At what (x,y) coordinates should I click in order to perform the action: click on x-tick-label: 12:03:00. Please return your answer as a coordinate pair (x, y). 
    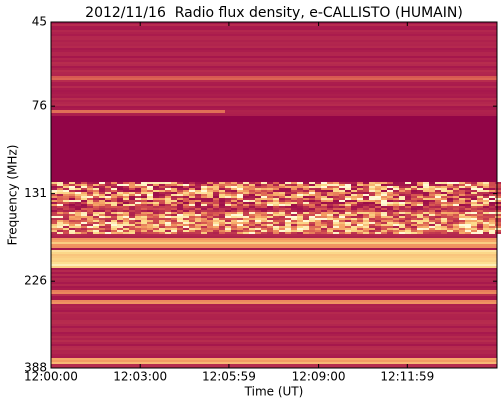
    Looking at the image, I should click on (140, 377).